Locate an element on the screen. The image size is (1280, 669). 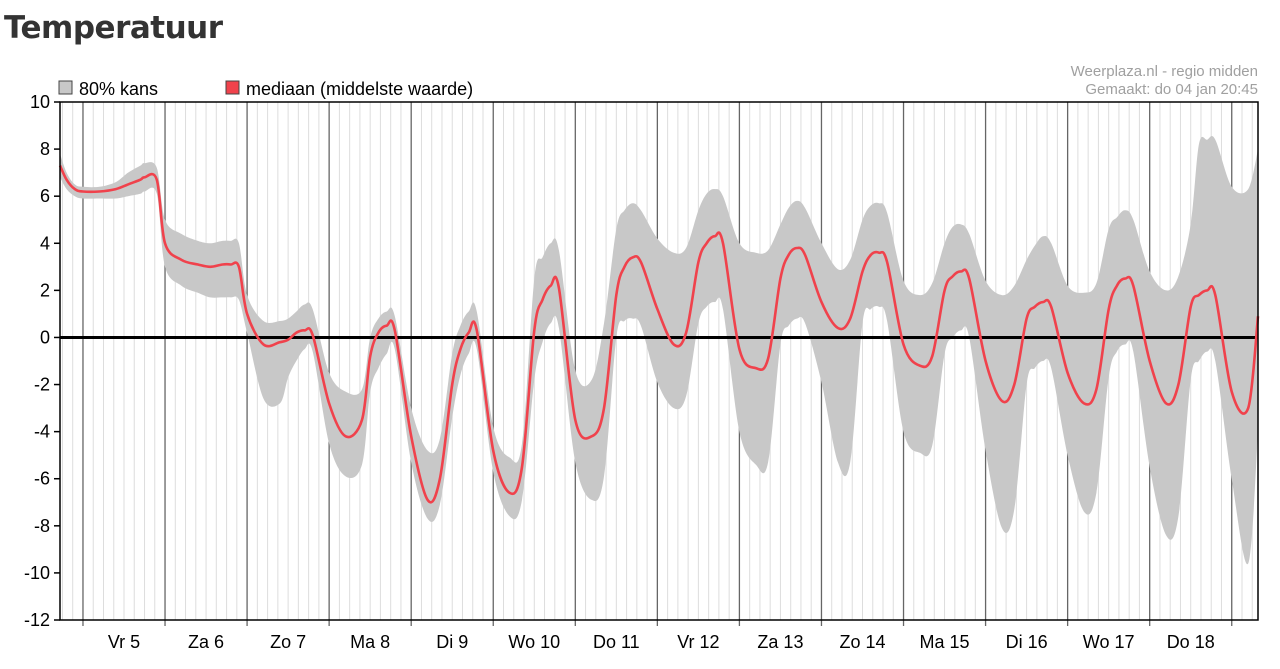
day-label: Zo 14 is located at coordinates (862, 642).